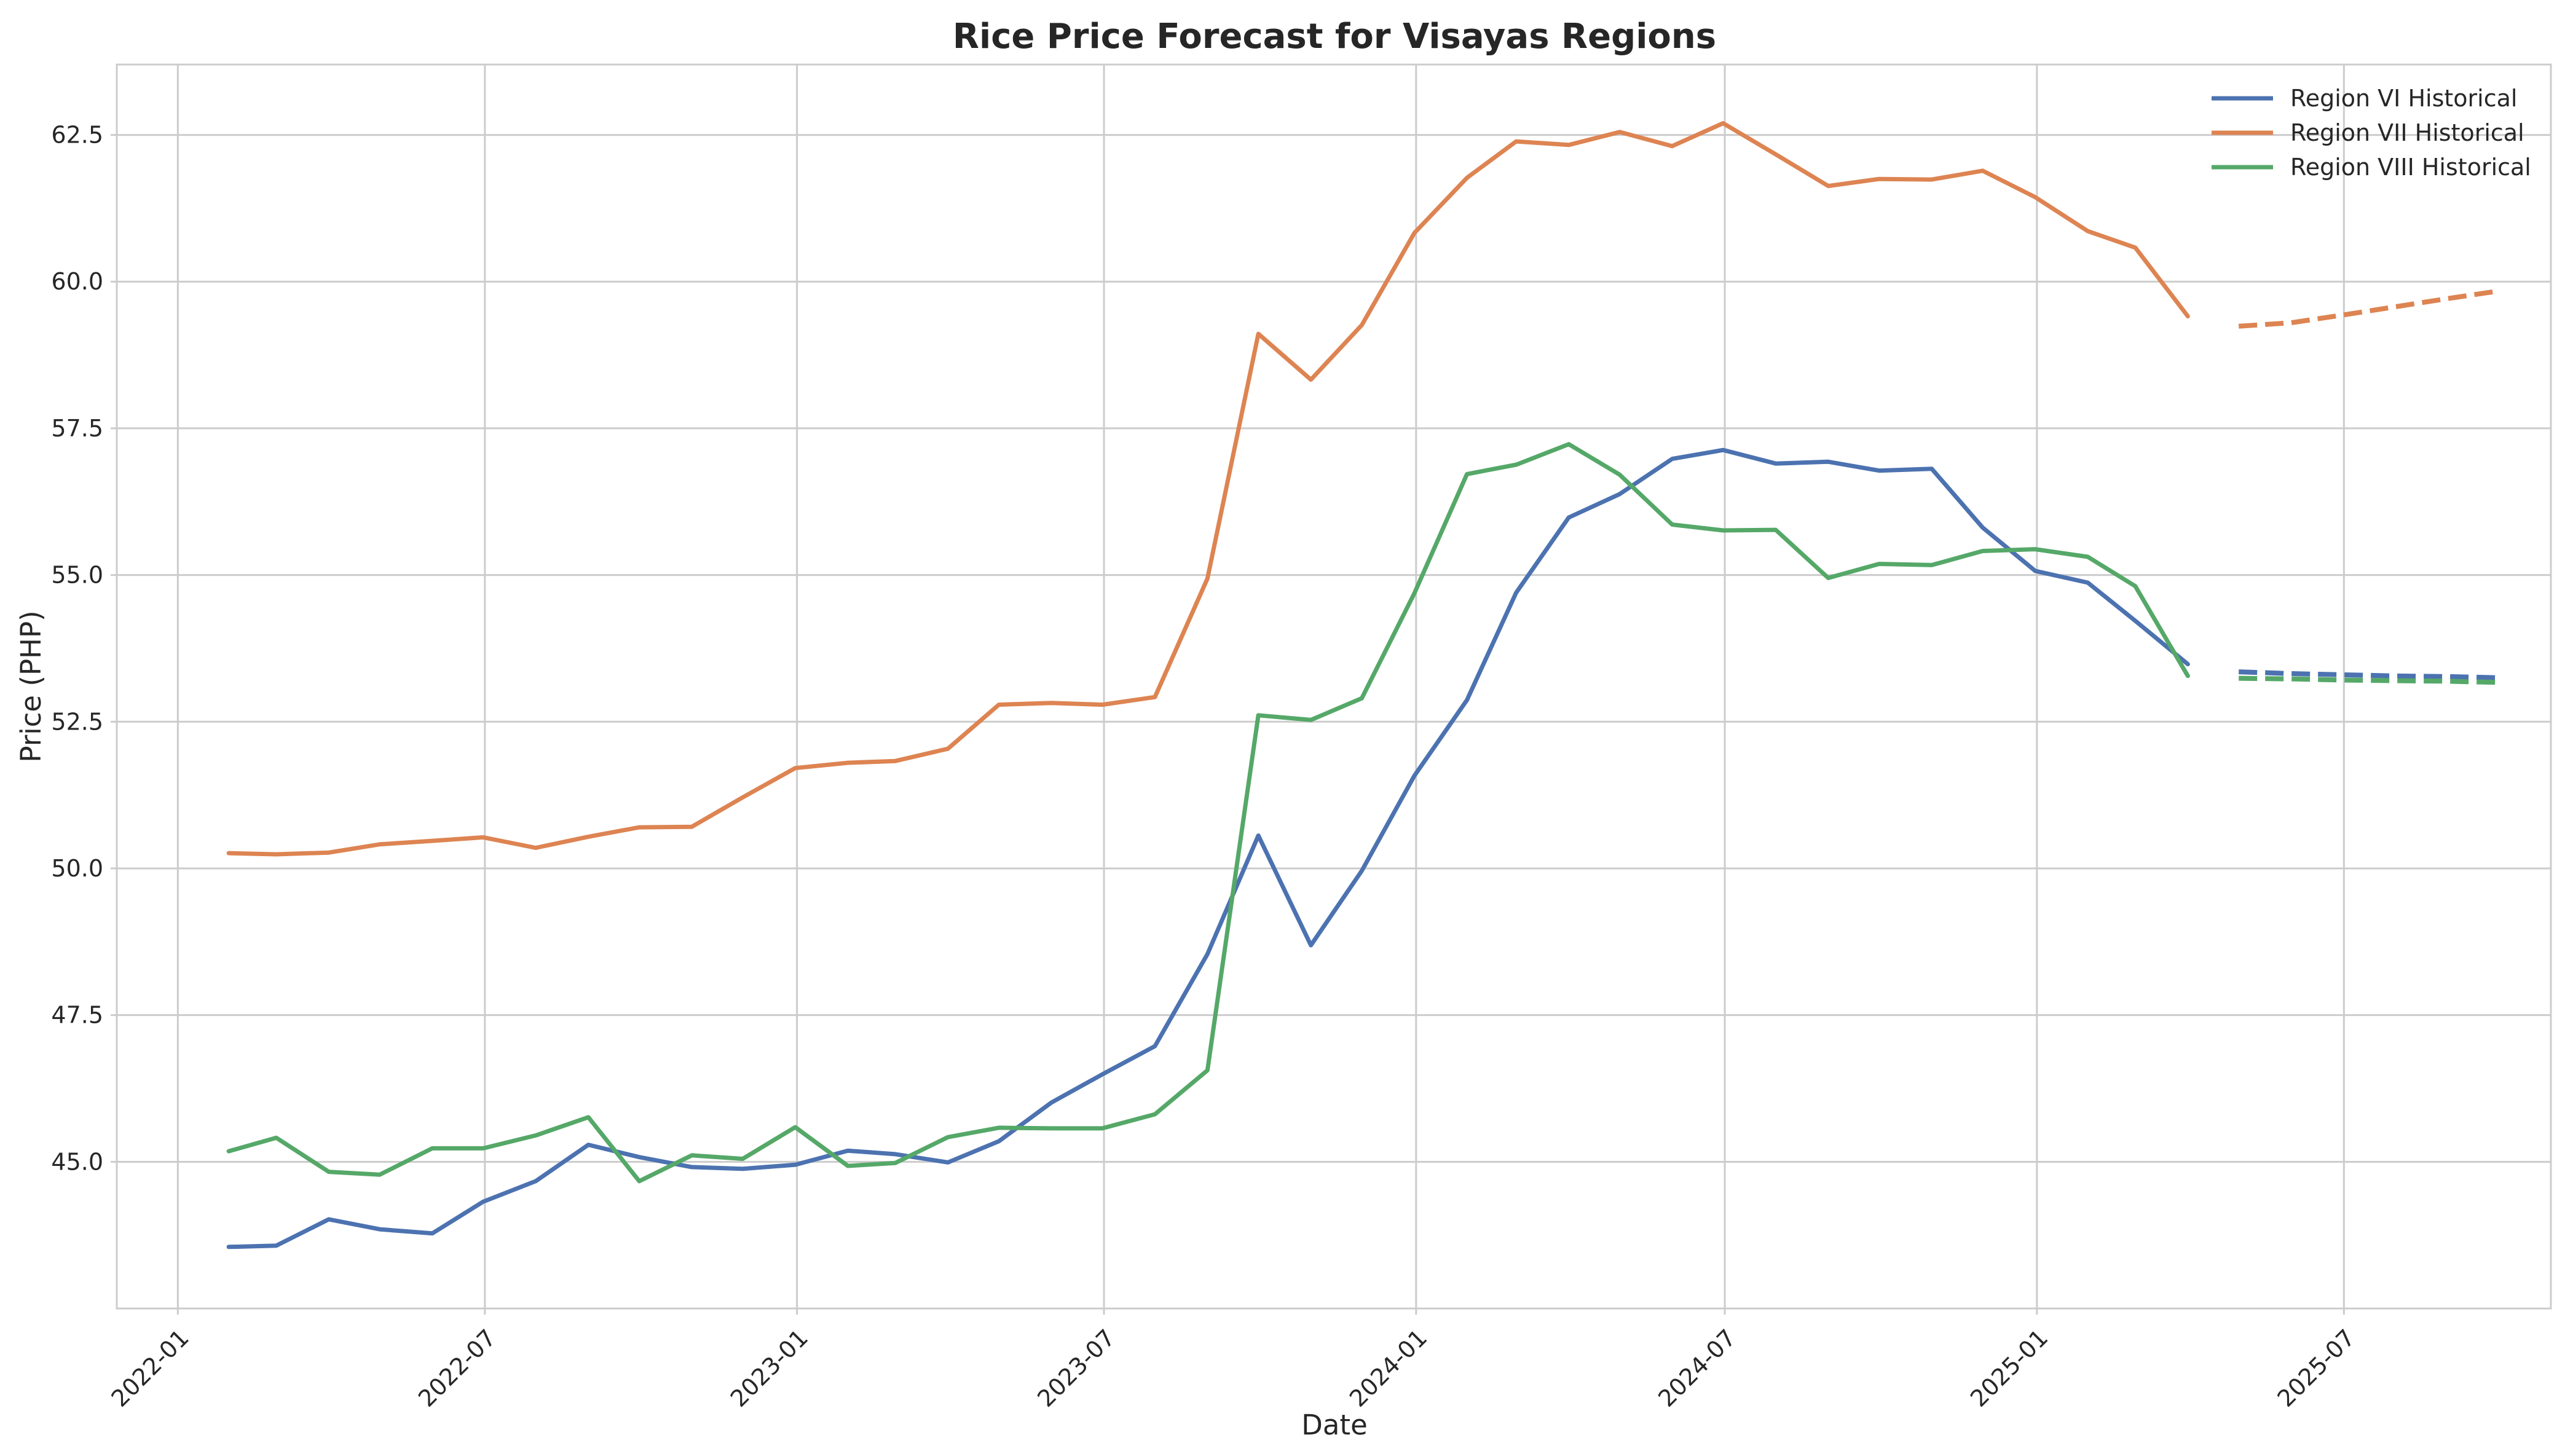  I want to click on legend-label-1: Region VI Historical, so click(2404, 98).